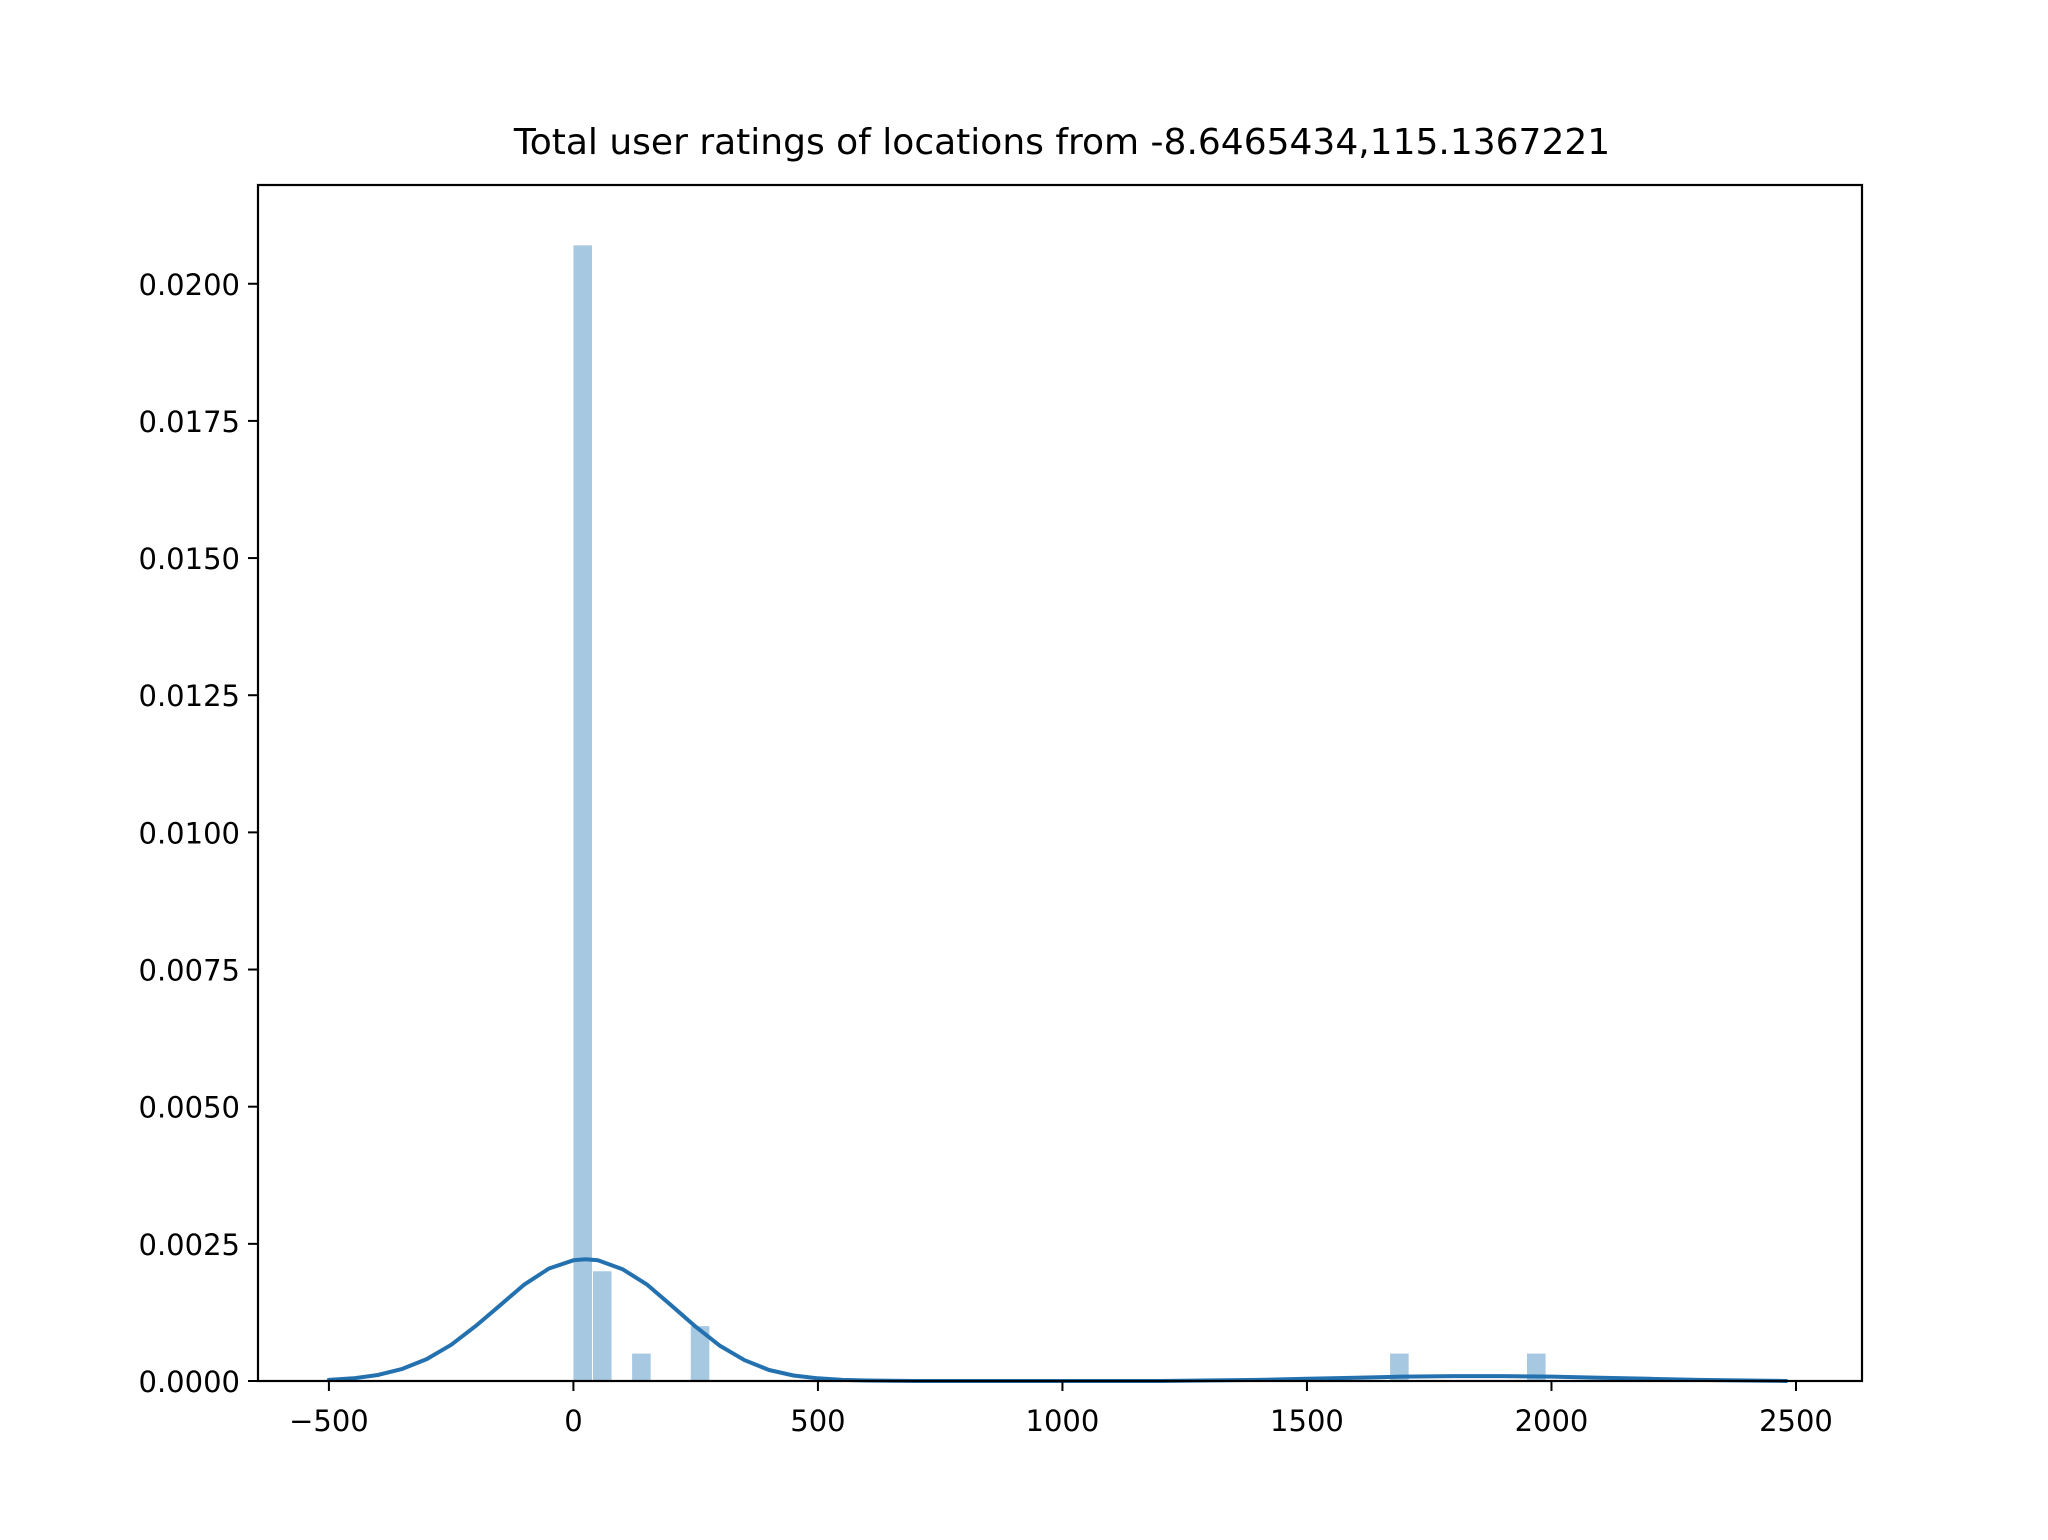  Describe the element at coordinates (189, 1245) in the screenshot. I see `y-tick-label: 0.0025` at that location.